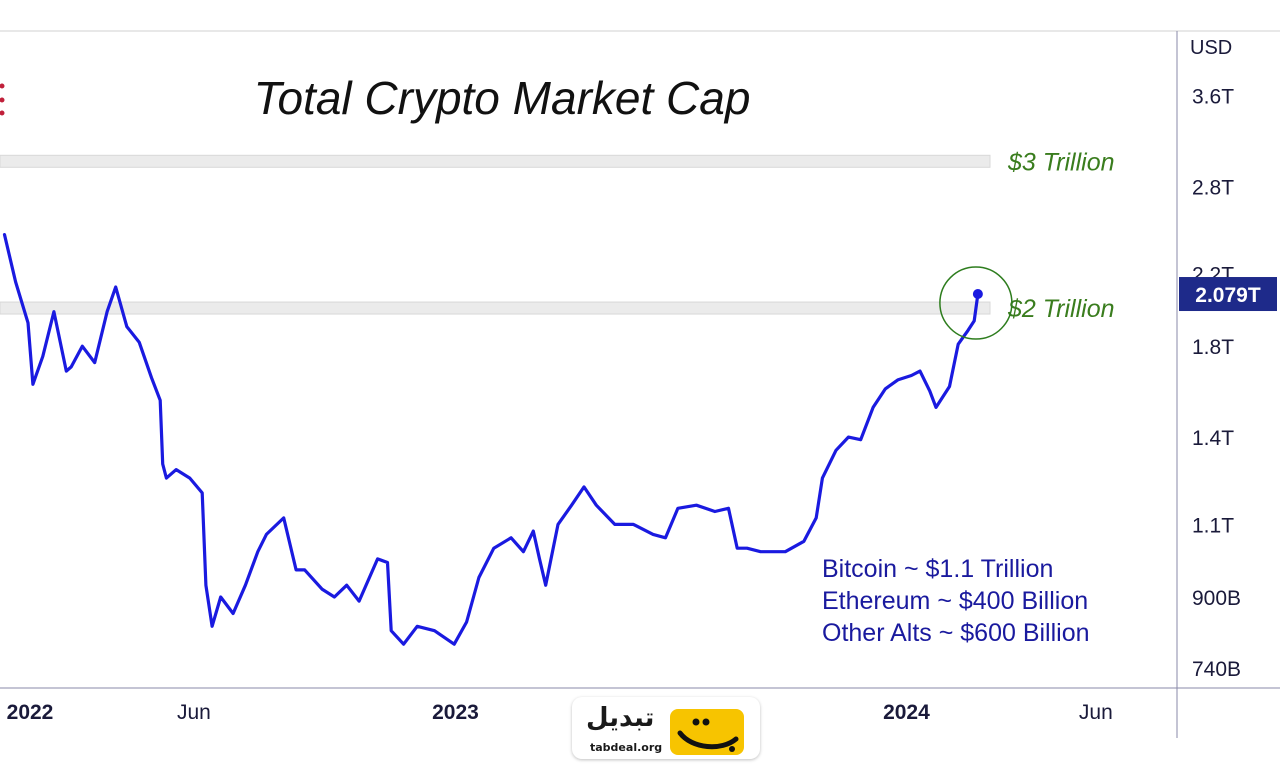 Image resolution: width=1280 pixels, height=768 pixels. Describe the element at coordinates (1213, 187) in the screenshot. I see `y-tick-label-1: 2.8T` at that location.